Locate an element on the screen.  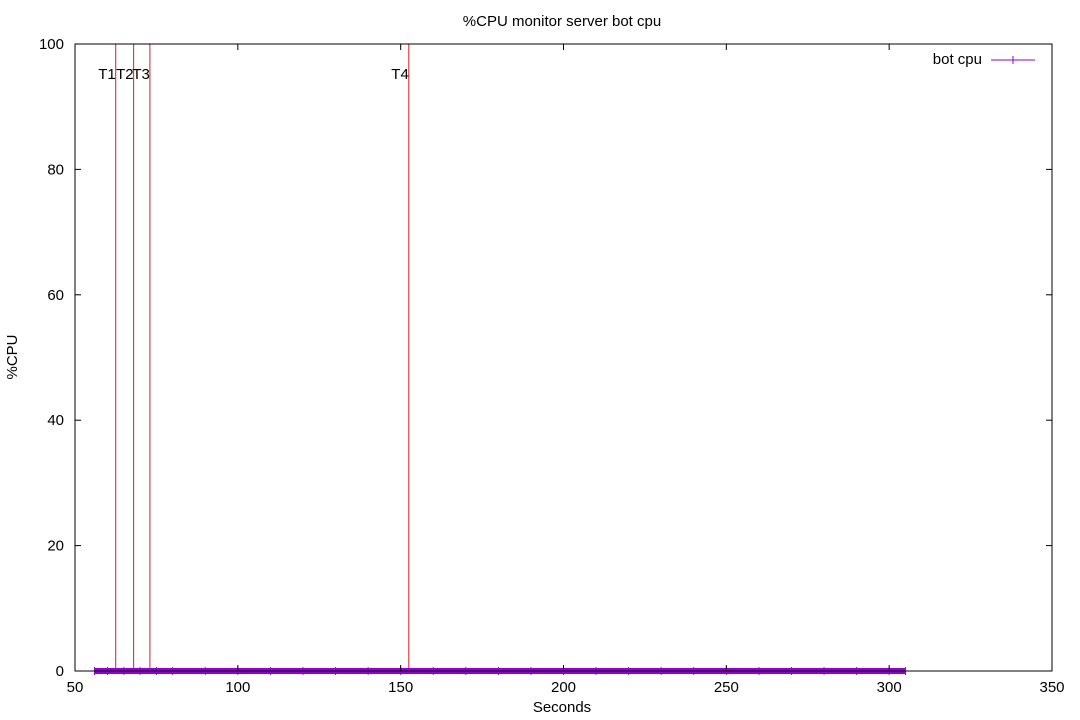
chart-title: %CPU monitor server bot cpu is located at coordinates (562, 21).